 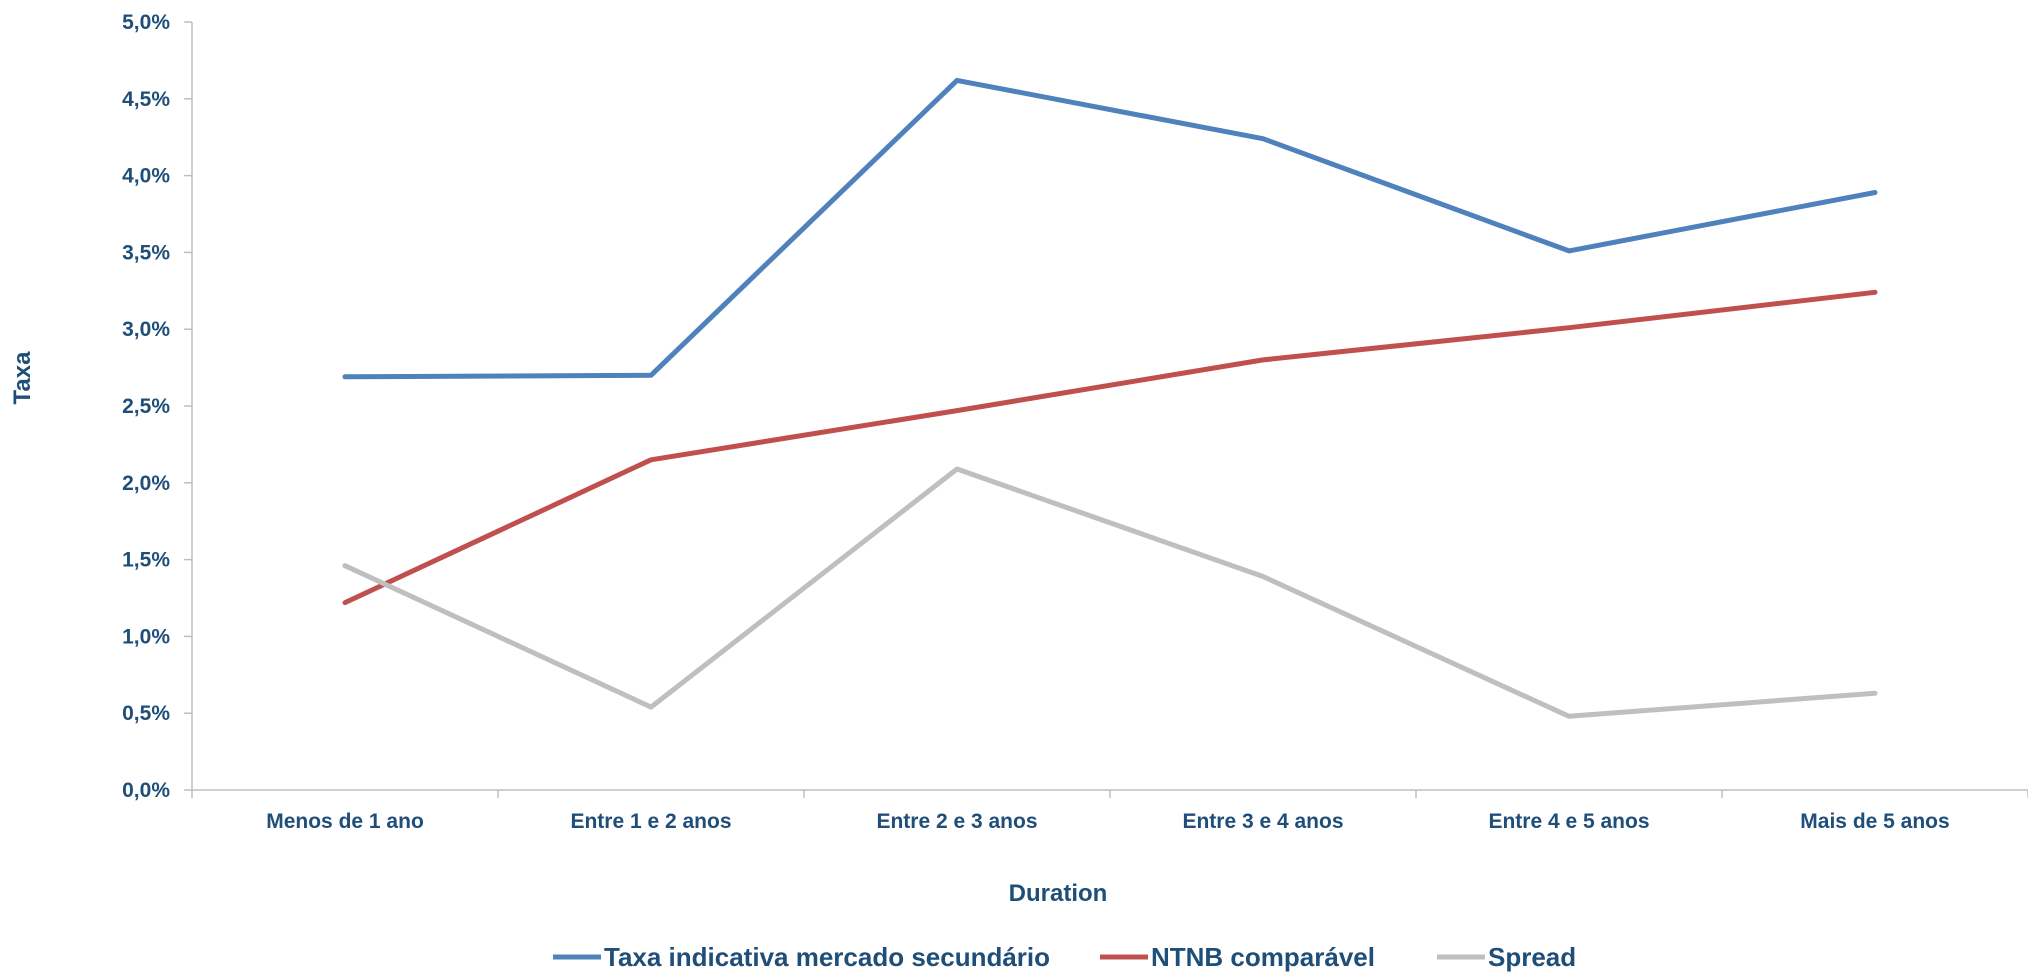 What do you see at coordinates (146, 790) in the screenshot?
I see `y-tick-label: 0,0%` at bounding box center [146, 790].